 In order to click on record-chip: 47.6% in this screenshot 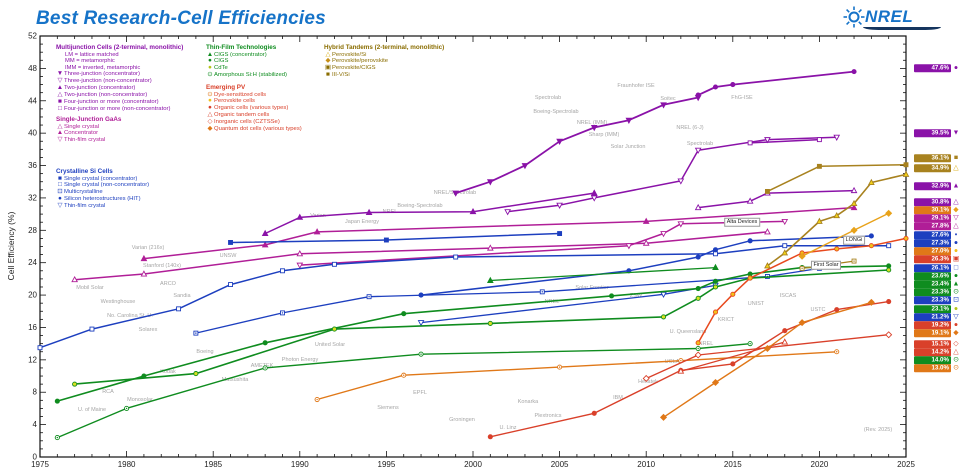, I will do `click(932, 68)`.